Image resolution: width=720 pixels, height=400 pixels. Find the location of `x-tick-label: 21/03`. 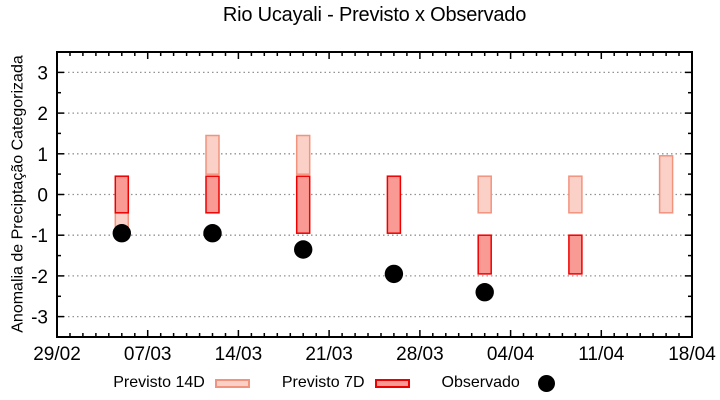

x-tick-label: 21/03 is located at coordinates (329, 354).